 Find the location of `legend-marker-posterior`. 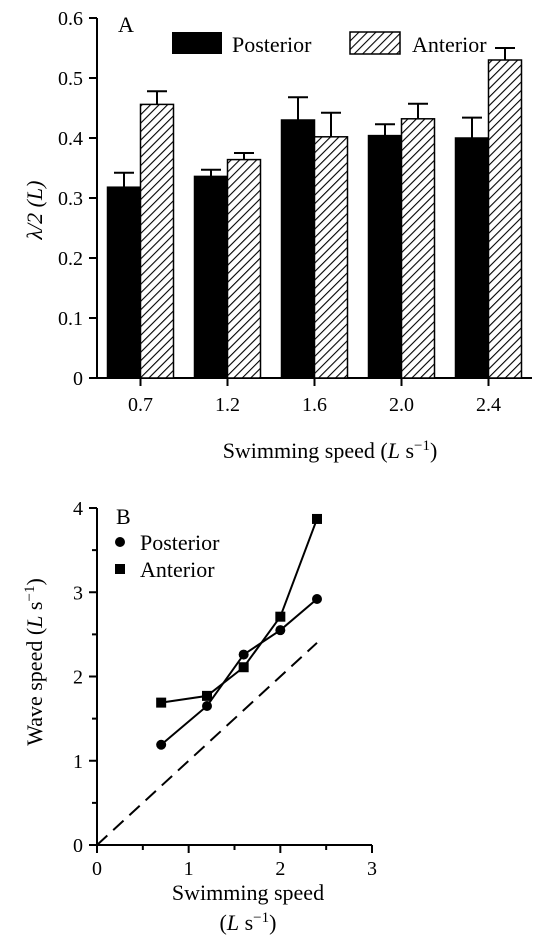

legend-marker-posterior is located at coordinates (120, 542).